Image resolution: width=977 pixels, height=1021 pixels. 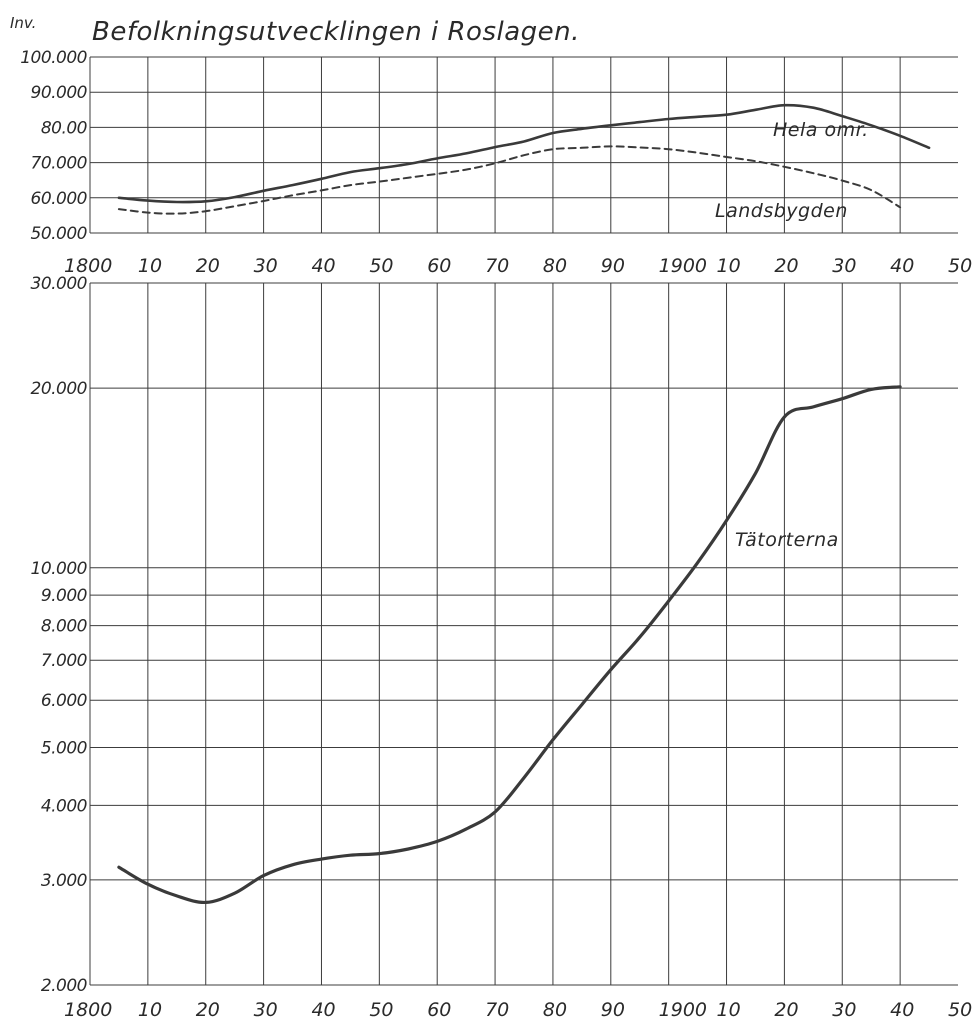 I want to click on top-y-tick-label: 90.000, so click(x=59, y=93).